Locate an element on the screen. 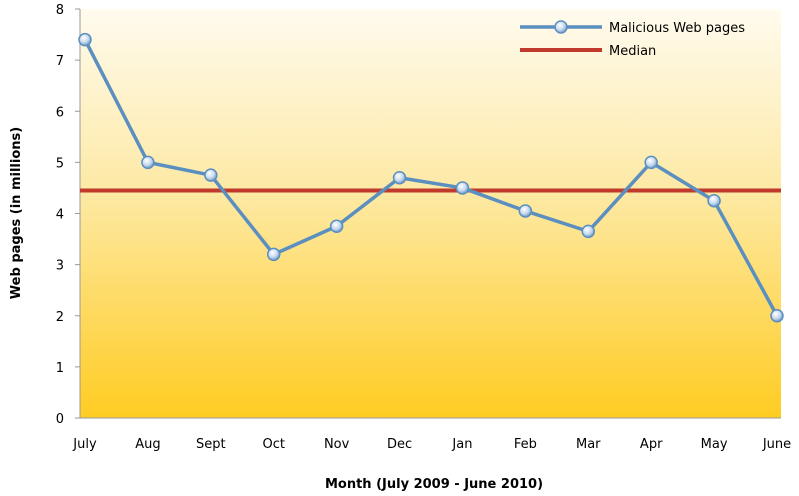 The width and height of the screenshot is (799, 496). legend-marker-series is located at coordinates (561, 27).